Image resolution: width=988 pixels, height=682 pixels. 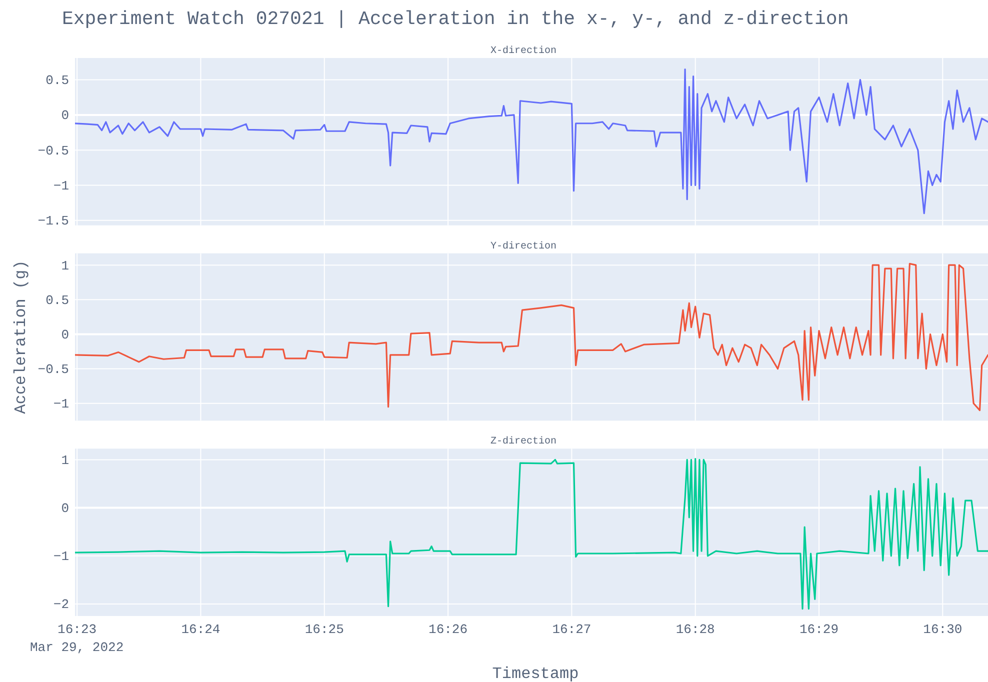 I want to click on x-tick-label: 16:24, so click(x=200, y=630).